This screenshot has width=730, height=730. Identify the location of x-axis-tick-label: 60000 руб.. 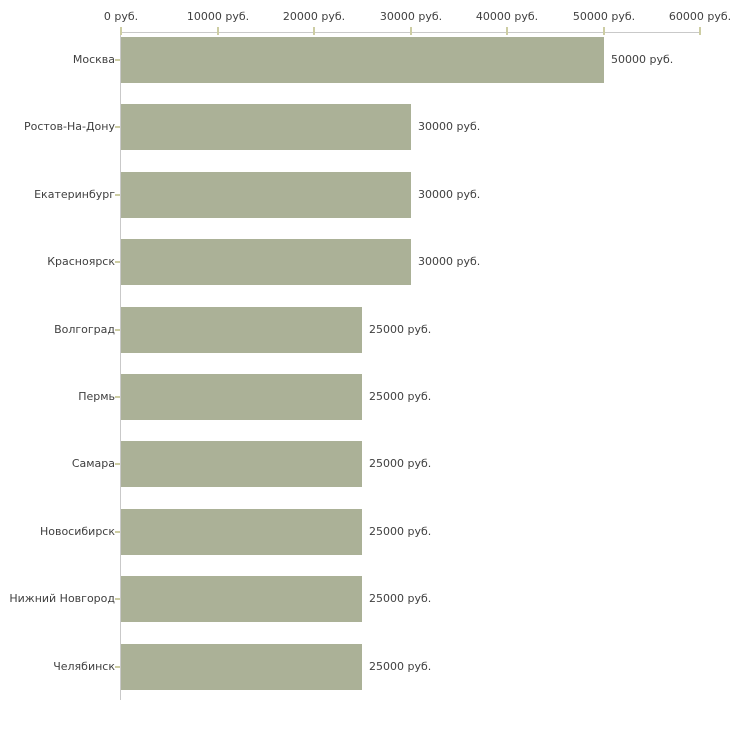
(699, 16).